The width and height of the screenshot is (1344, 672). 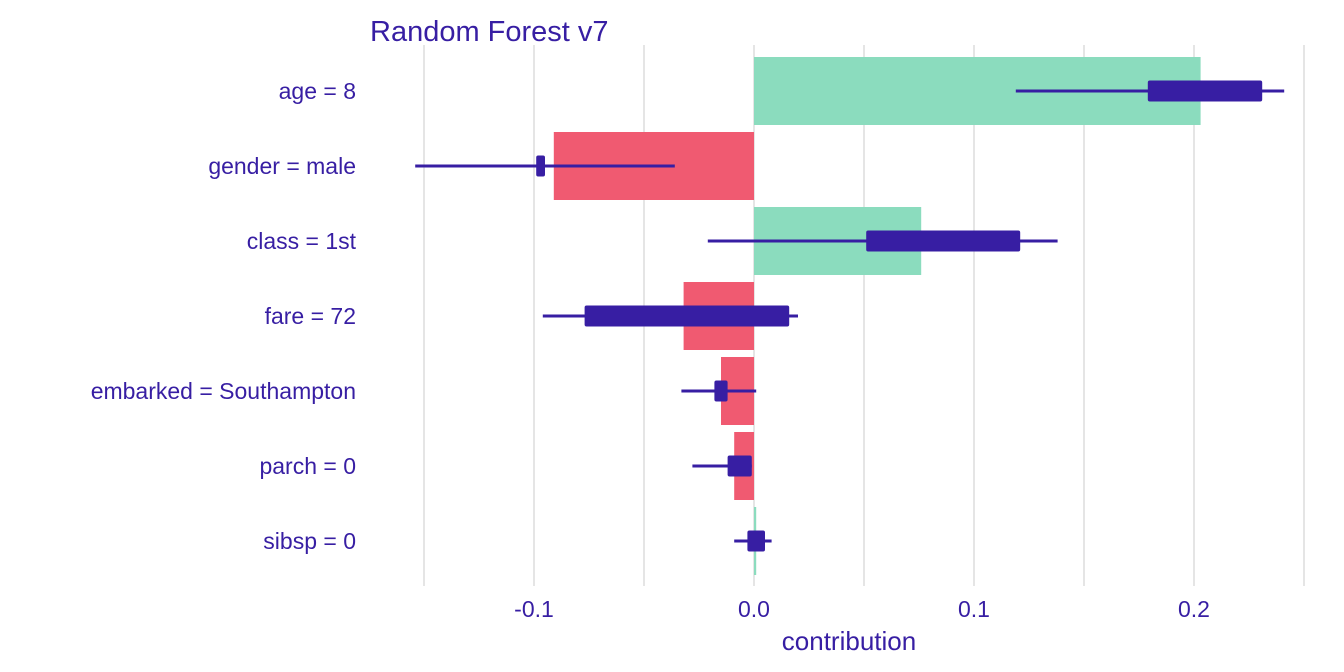 What do you see at coordinates (534, 609) in the screenshot?
I see `x-tick-label: -0.1` at bounding box center [534, 609].